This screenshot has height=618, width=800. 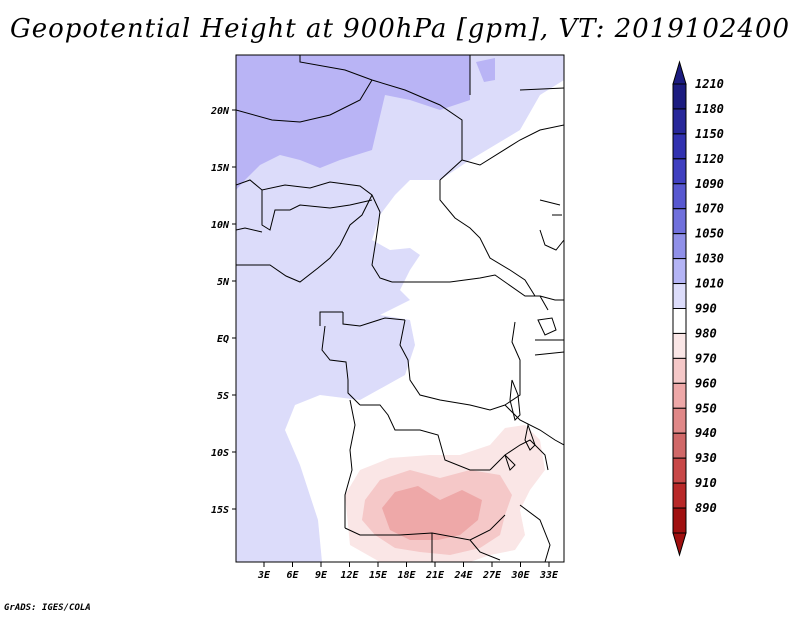 What do you see at coordinates (378, 575) in the screenshot?
I see `lon-label: 15E` at bounding box center [378, 575].